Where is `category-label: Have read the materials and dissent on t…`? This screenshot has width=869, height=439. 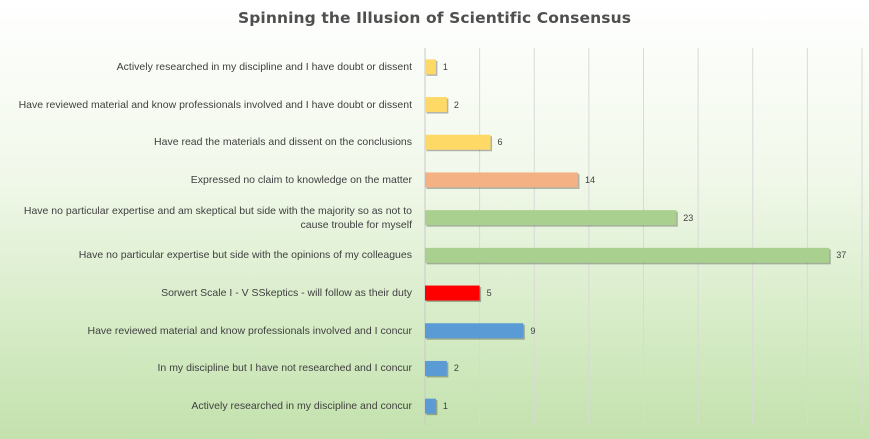
category-label: Have read the materials and dissent on t… is located at coordinates (283, 142).